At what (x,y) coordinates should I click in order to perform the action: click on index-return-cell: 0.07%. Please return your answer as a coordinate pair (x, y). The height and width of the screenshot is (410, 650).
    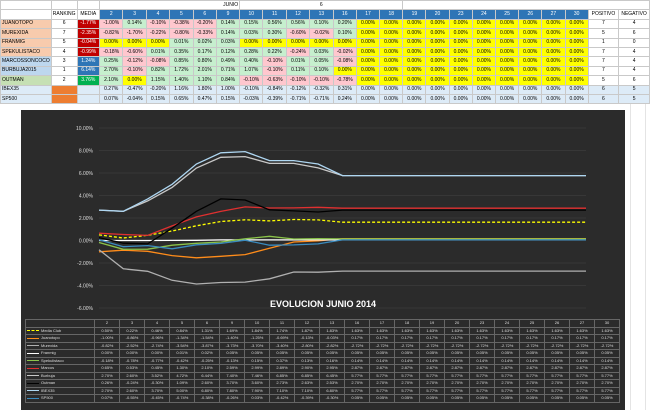
    Looking at the image, I should click on (111, 99).